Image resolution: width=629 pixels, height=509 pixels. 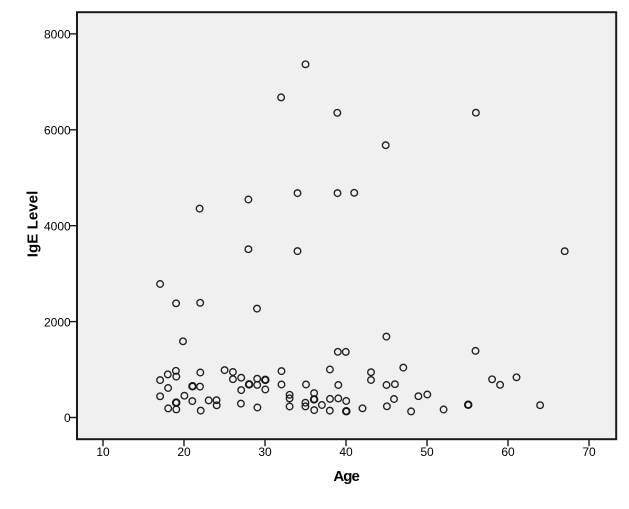 I want to click on svg-text: 8000, so click(x=57, y=35).